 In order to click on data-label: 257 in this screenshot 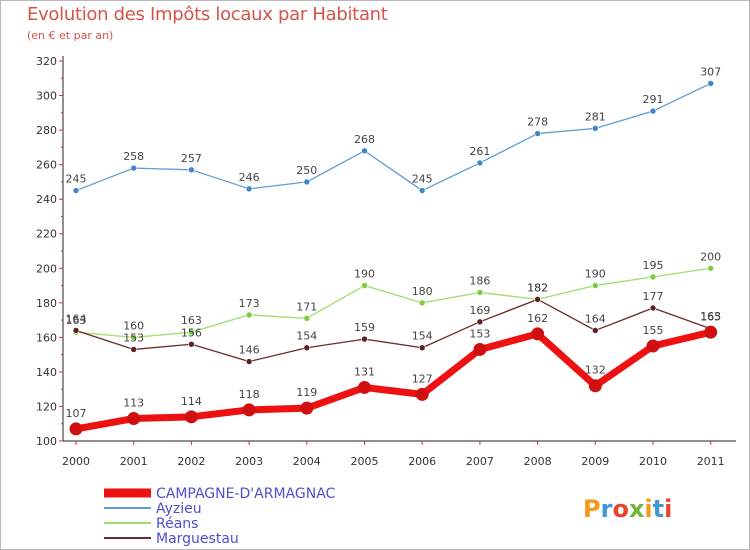, I will do `click(191, 158)`.